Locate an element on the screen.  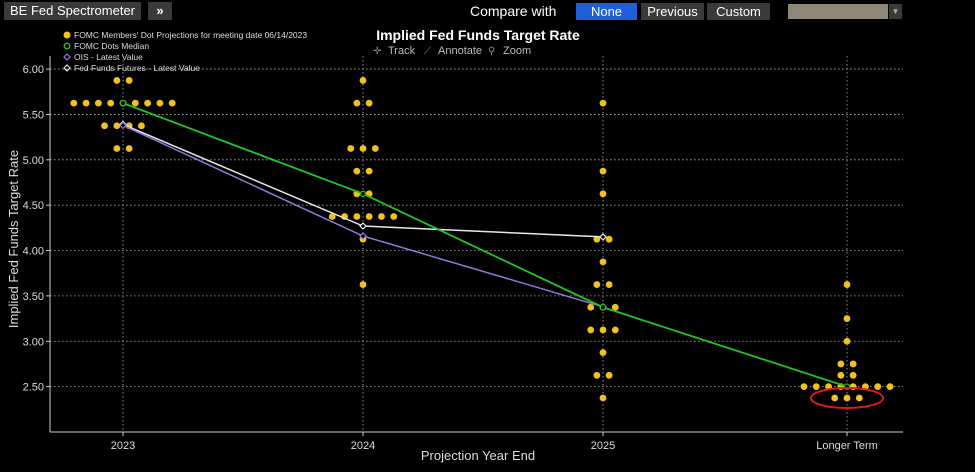
annotate-label: Annotate is located at coordinates (460, 51).